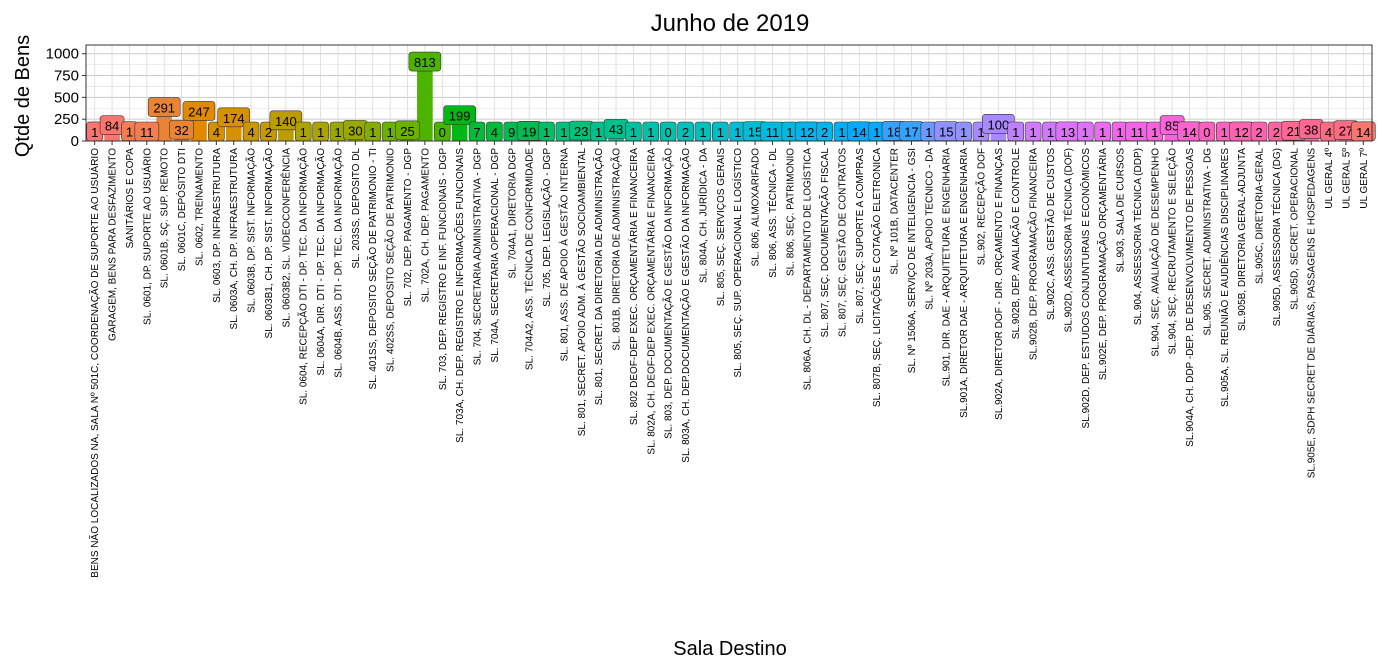  What do you see at coordinates (616, 249) in the screenshot?
I see `x-tick-label: SL. 801B, DIRETORIA DE ADMINISTRAÇÃO` at bounding box center [616, 249].